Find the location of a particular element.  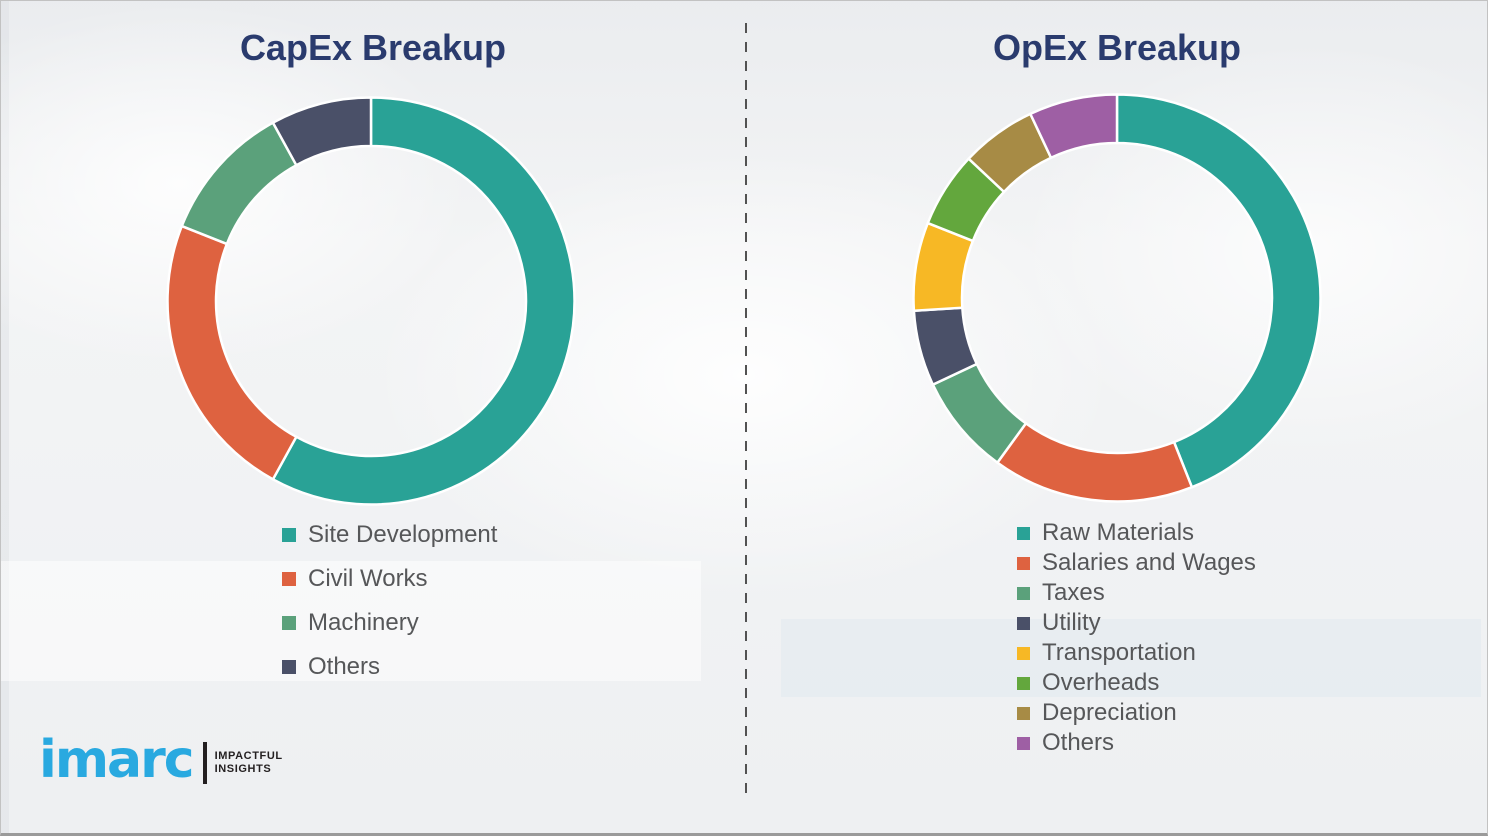

legend-label: Depreciation is located at coordinates (1109, 712).